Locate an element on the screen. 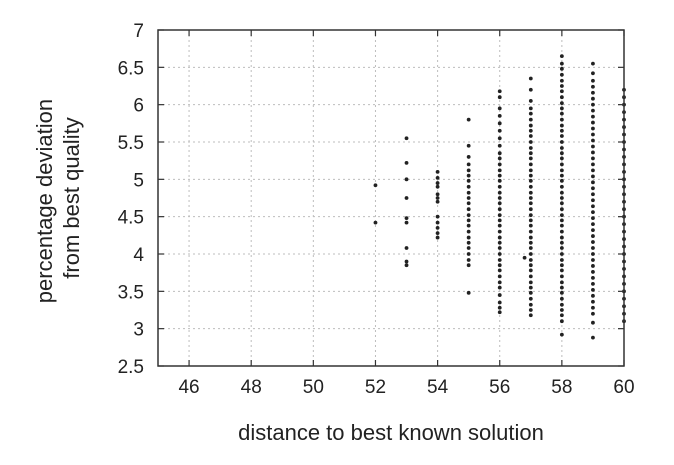 This screenshot has height=465, width=674. y-tick-label: 7 is located at coordinates (138, 31).